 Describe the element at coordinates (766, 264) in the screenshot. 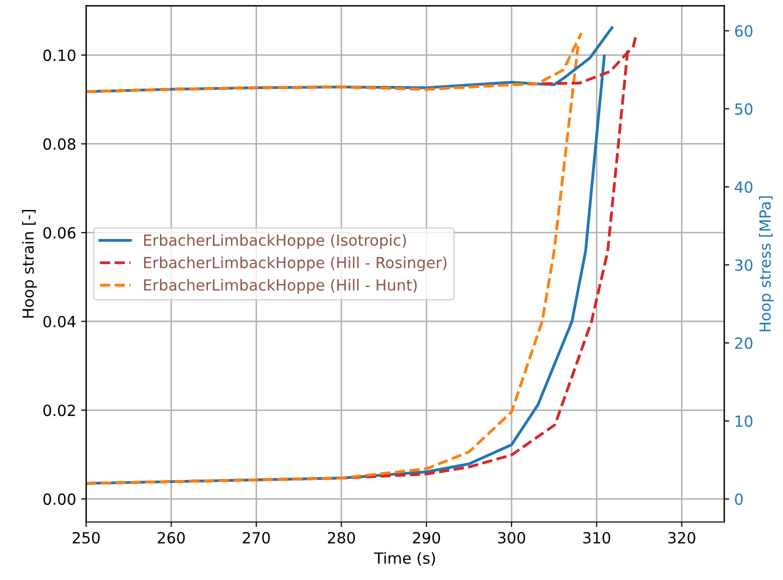

I see `y2-axis-title: Hoop stress [MPa]` at that location.